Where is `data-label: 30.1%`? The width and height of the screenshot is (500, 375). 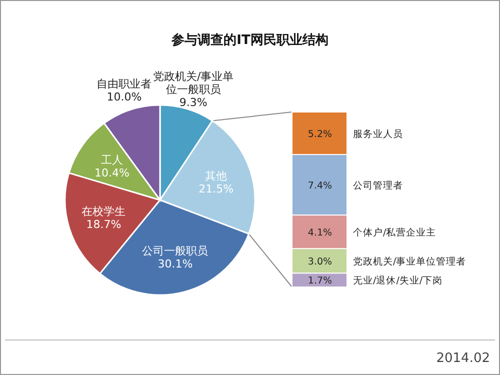 data-label: 30.1% is located at coordinates (175, 263).